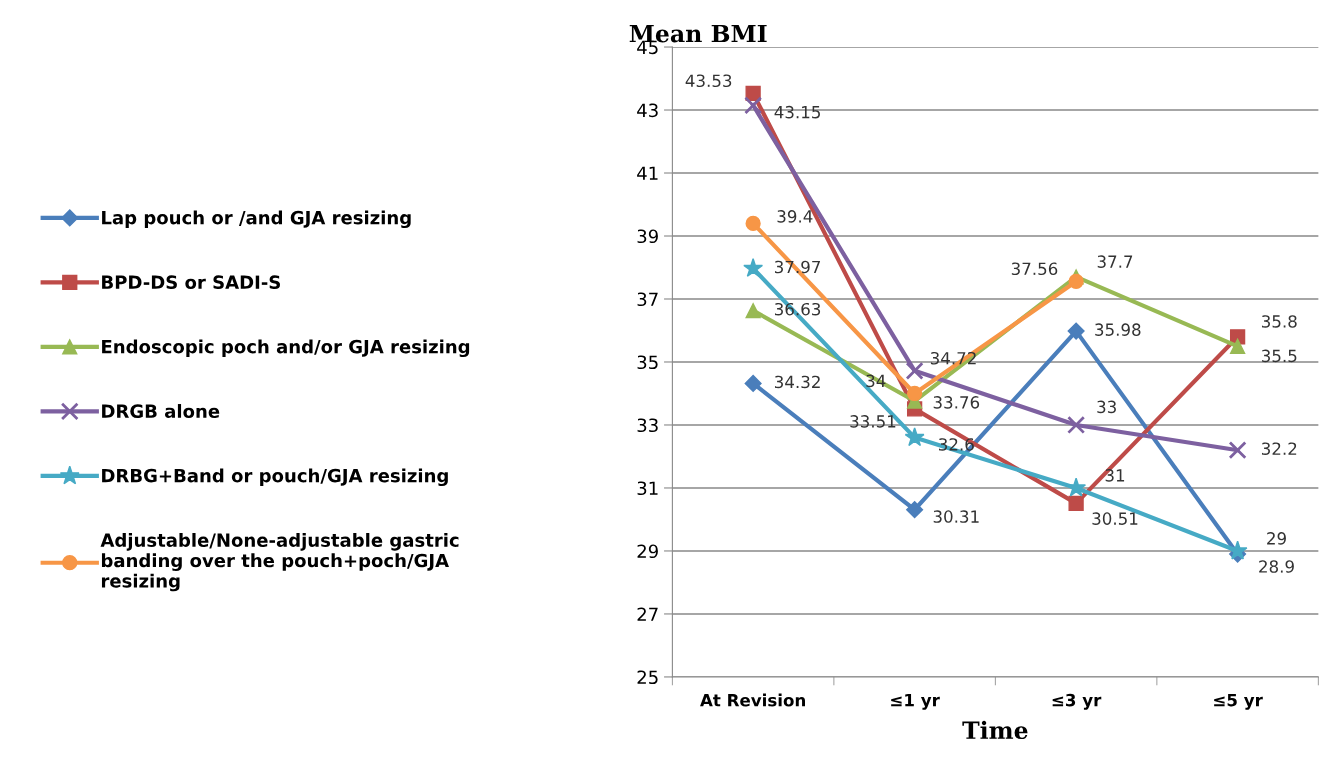 Image resolution: width=1321 pixels, height=771 pixels. Describe the element at coordinates (647, 299) in the screenshot. I see `y-tick-label: 37` at that location.